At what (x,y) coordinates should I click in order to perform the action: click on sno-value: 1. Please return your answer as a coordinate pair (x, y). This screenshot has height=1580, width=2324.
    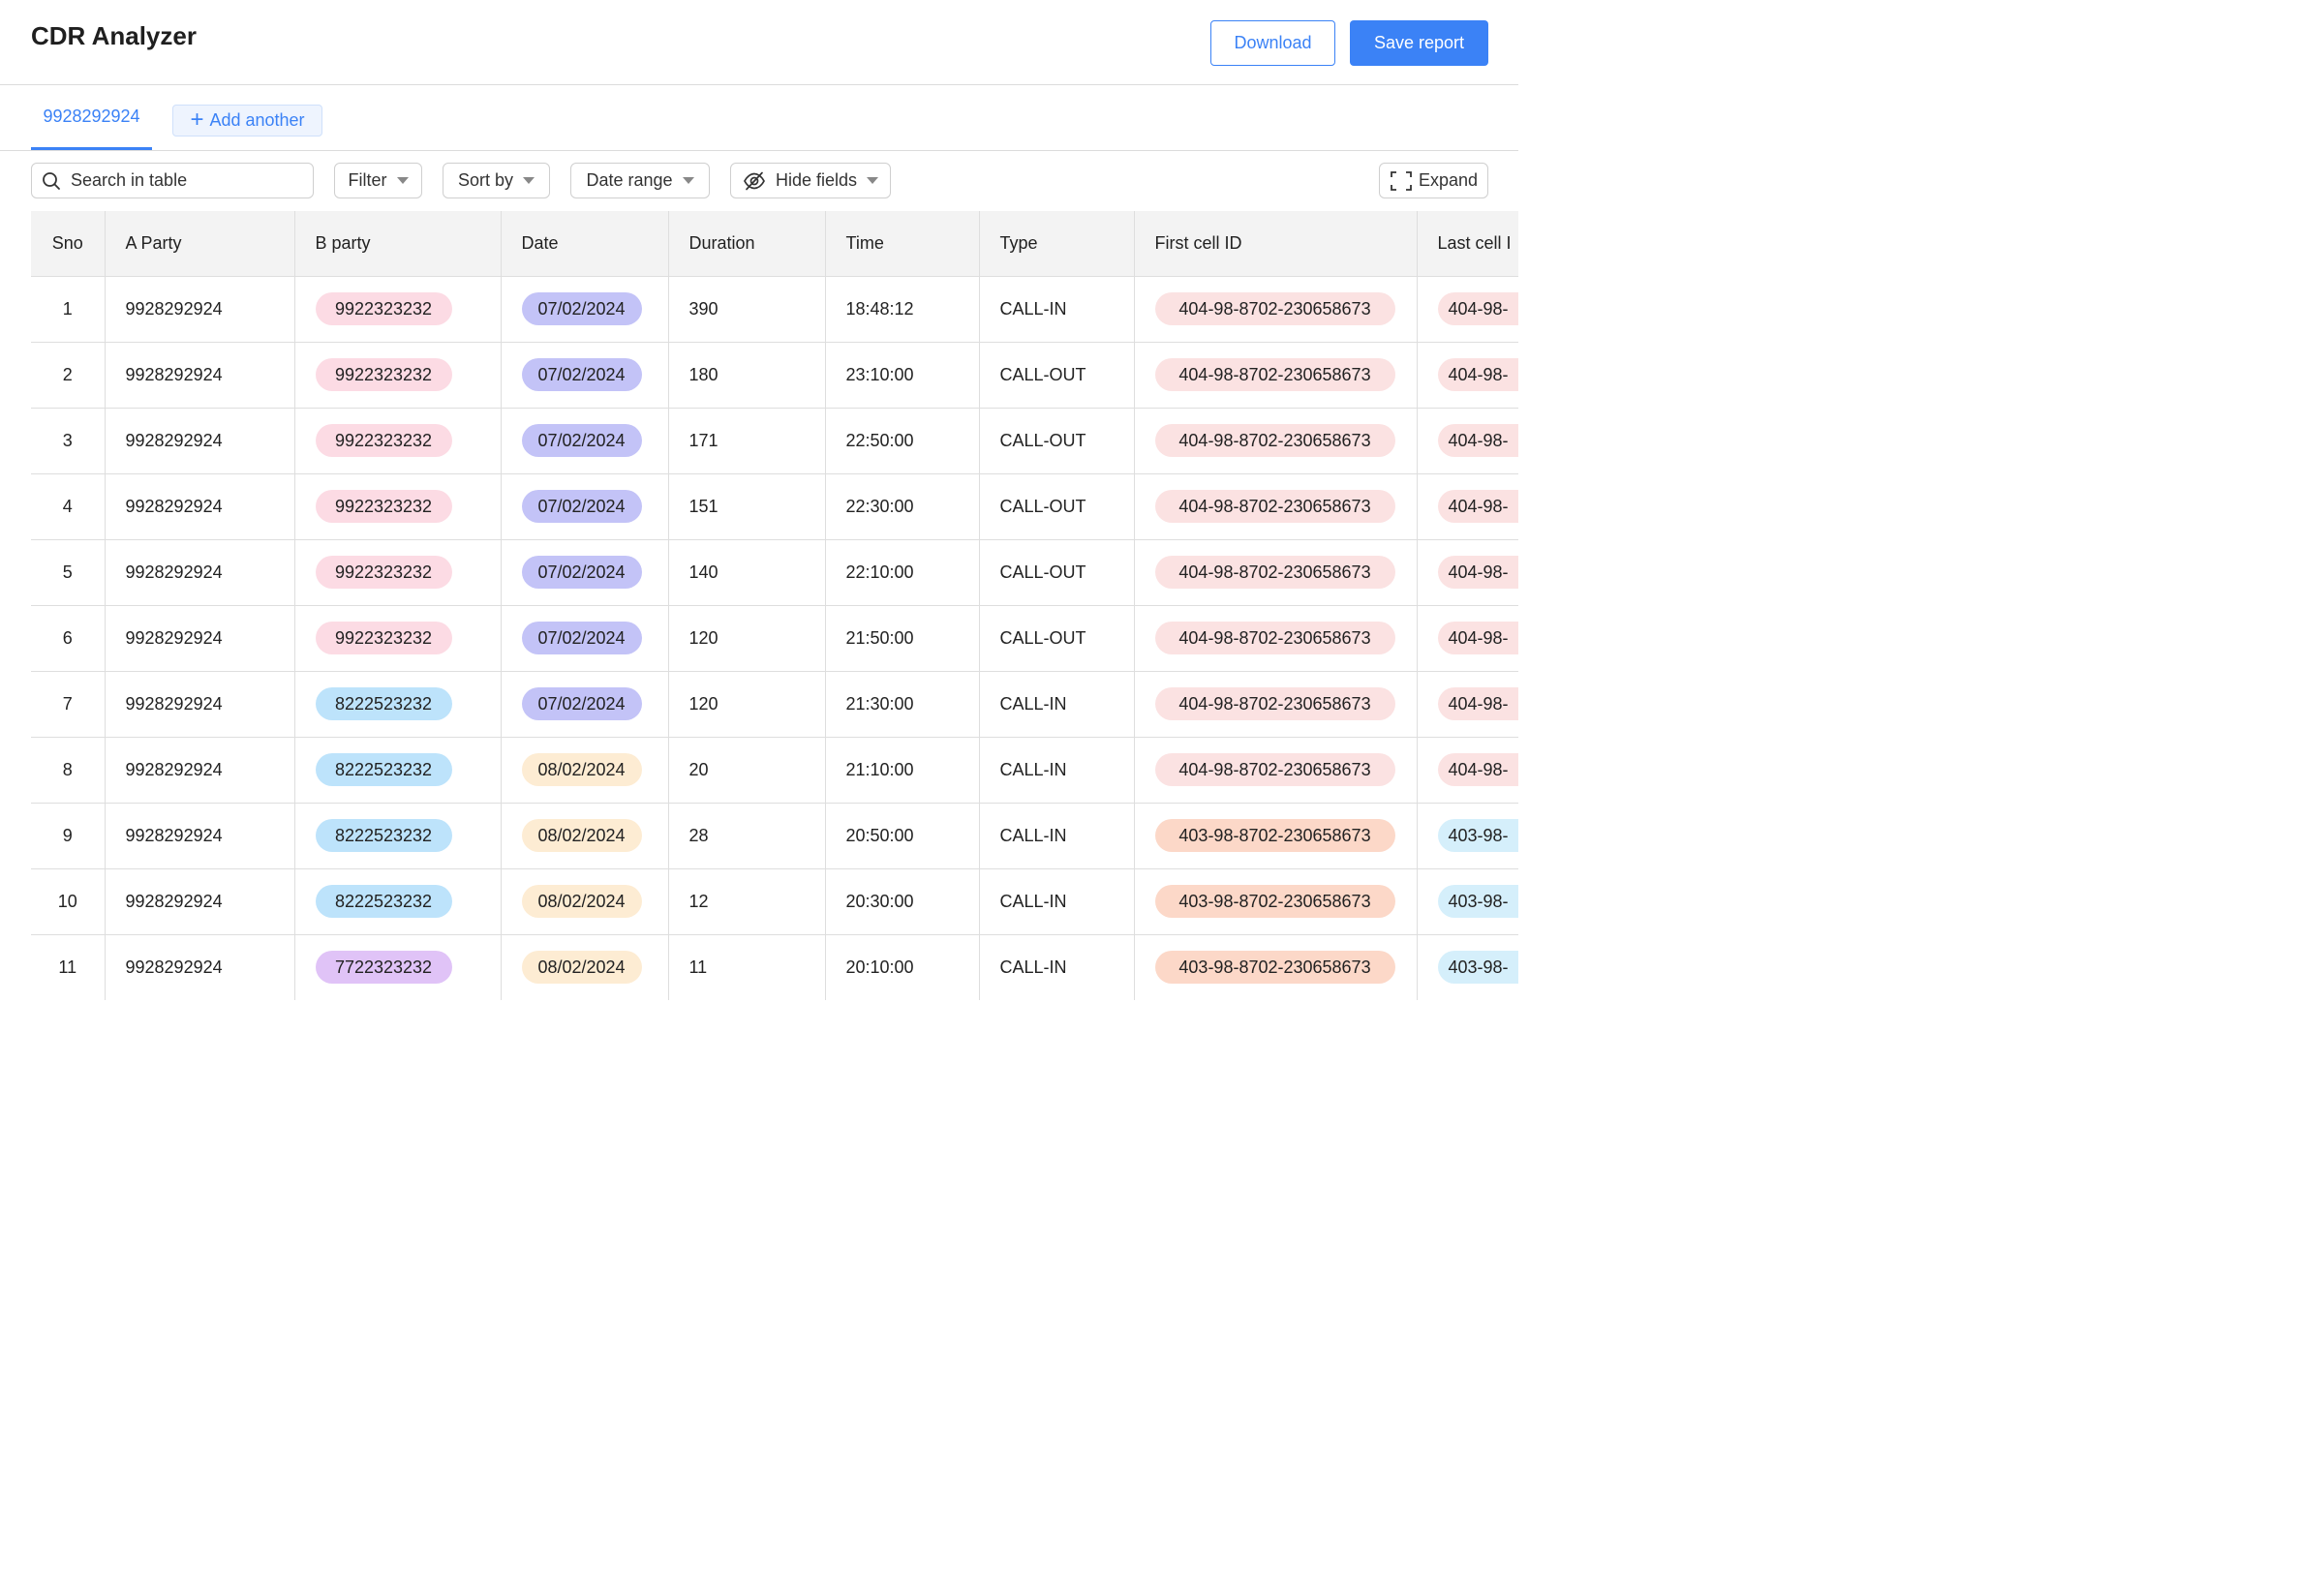
    Looking at the image, I should click on (67, 308).